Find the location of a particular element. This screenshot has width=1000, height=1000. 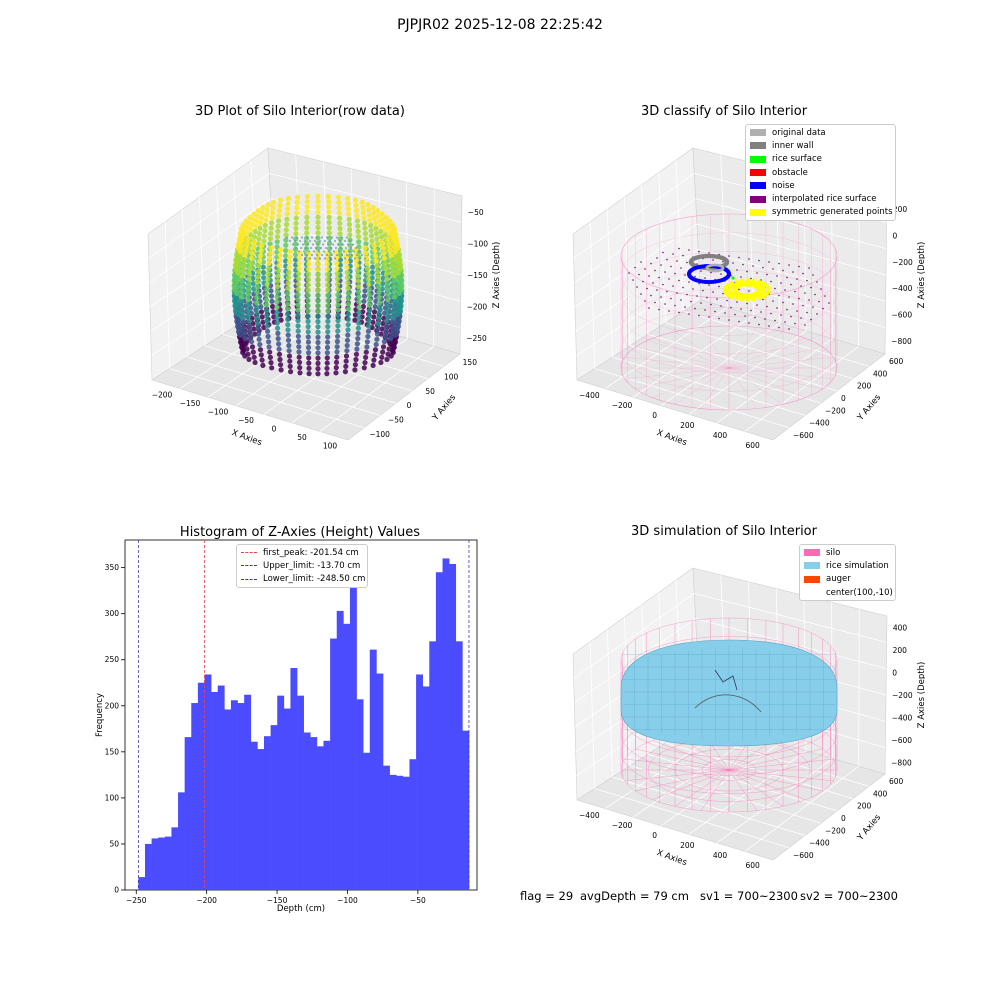

classify-legend-item: interpolated rice surface is located at coordinates (820, 198).